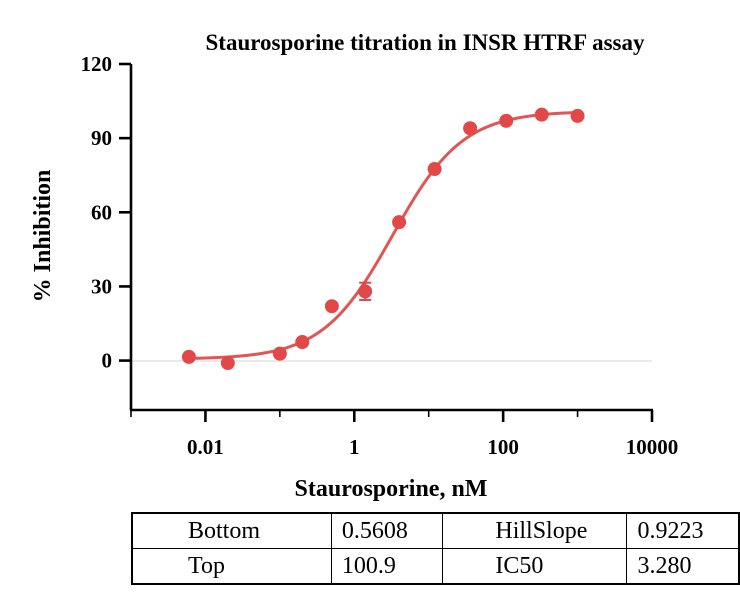 The width and height of the screenshot is (740, 606). I want to click on y-axis-label: % Inhibition, so click(43, 236).